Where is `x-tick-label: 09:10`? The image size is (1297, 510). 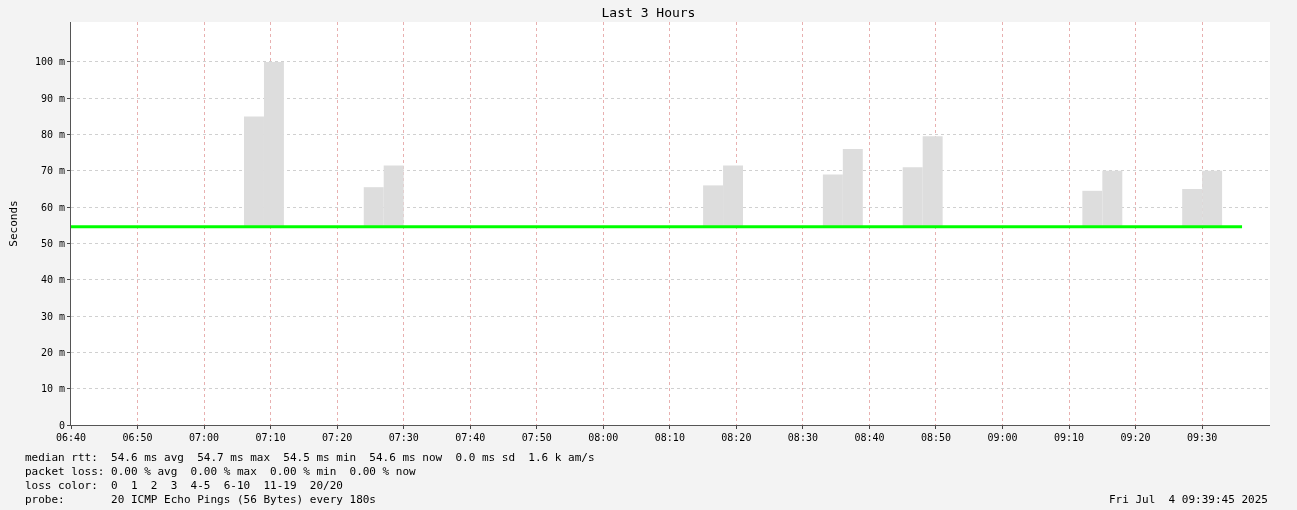 x-tick-label: 09:10 is located at coordinates (1069, 437).